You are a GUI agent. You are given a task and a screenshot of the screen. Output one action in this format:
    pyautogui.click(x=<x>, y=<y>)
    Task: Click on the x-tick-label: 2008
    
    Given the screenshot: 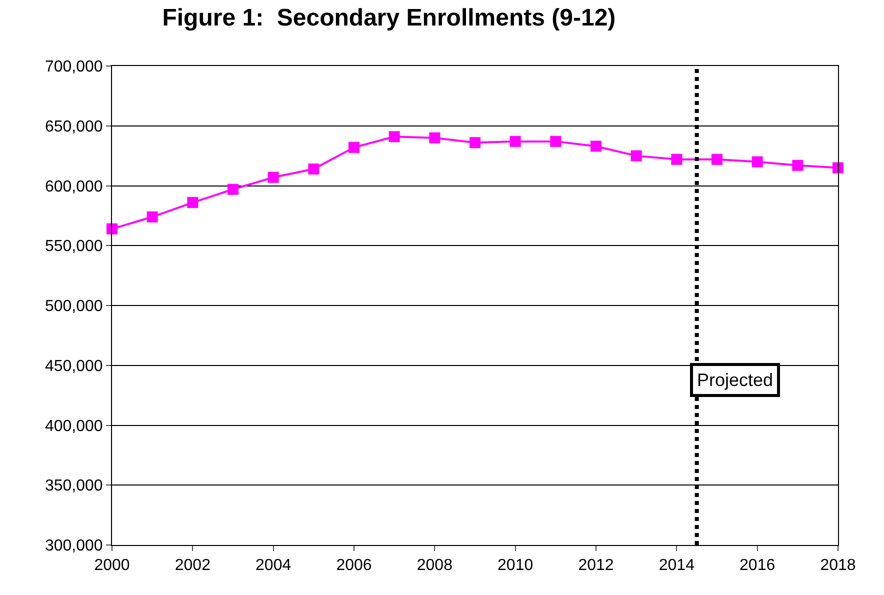 What is the action you would take?
    pyautogui.click(x=434, y=565)
    